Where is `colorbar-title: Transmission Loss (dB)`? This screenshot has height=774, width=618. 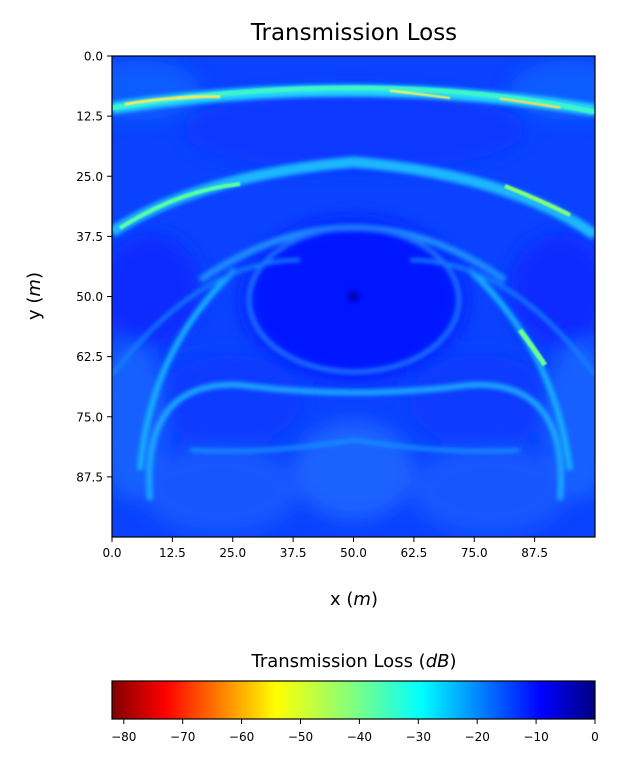
colorbar-title: Transmission Loss (dB) is located at coordinates (353, 661).